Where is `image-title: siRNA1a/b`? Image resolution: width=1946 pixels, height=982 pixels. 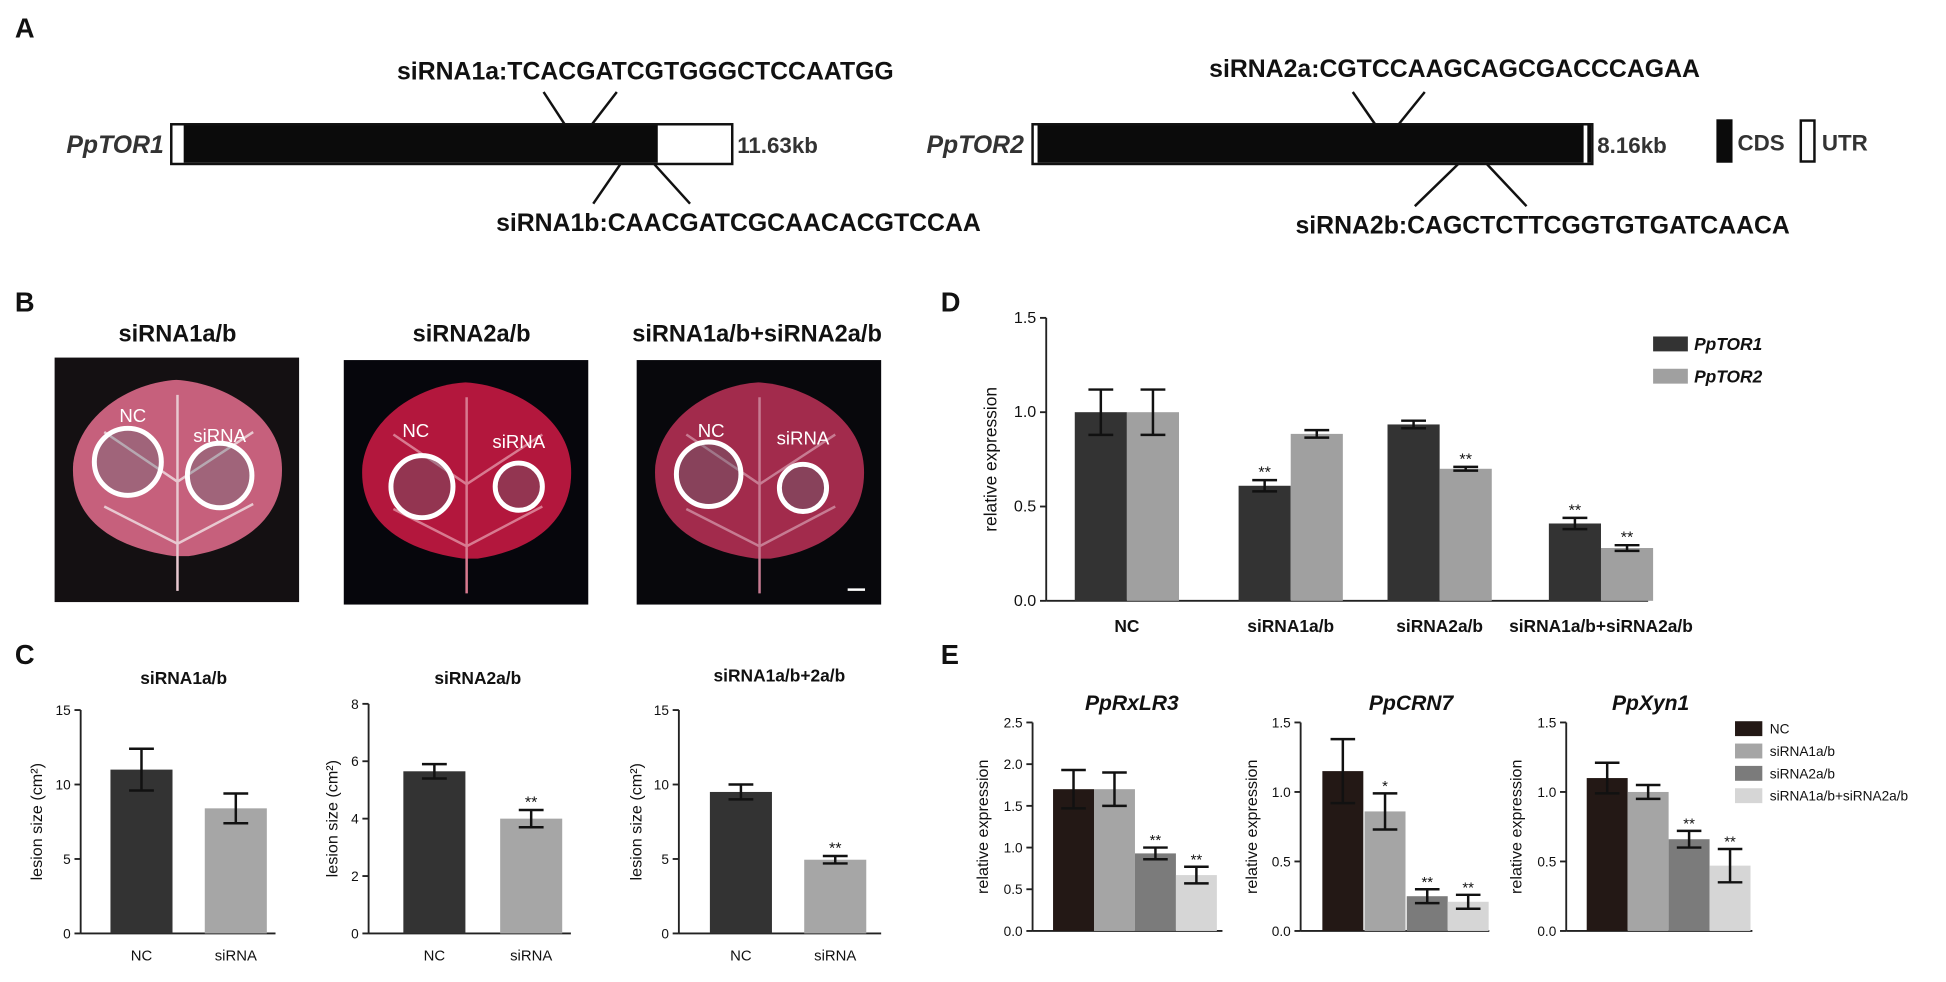 image-title: siRNA1a/b is located at coordinates (178, 333).